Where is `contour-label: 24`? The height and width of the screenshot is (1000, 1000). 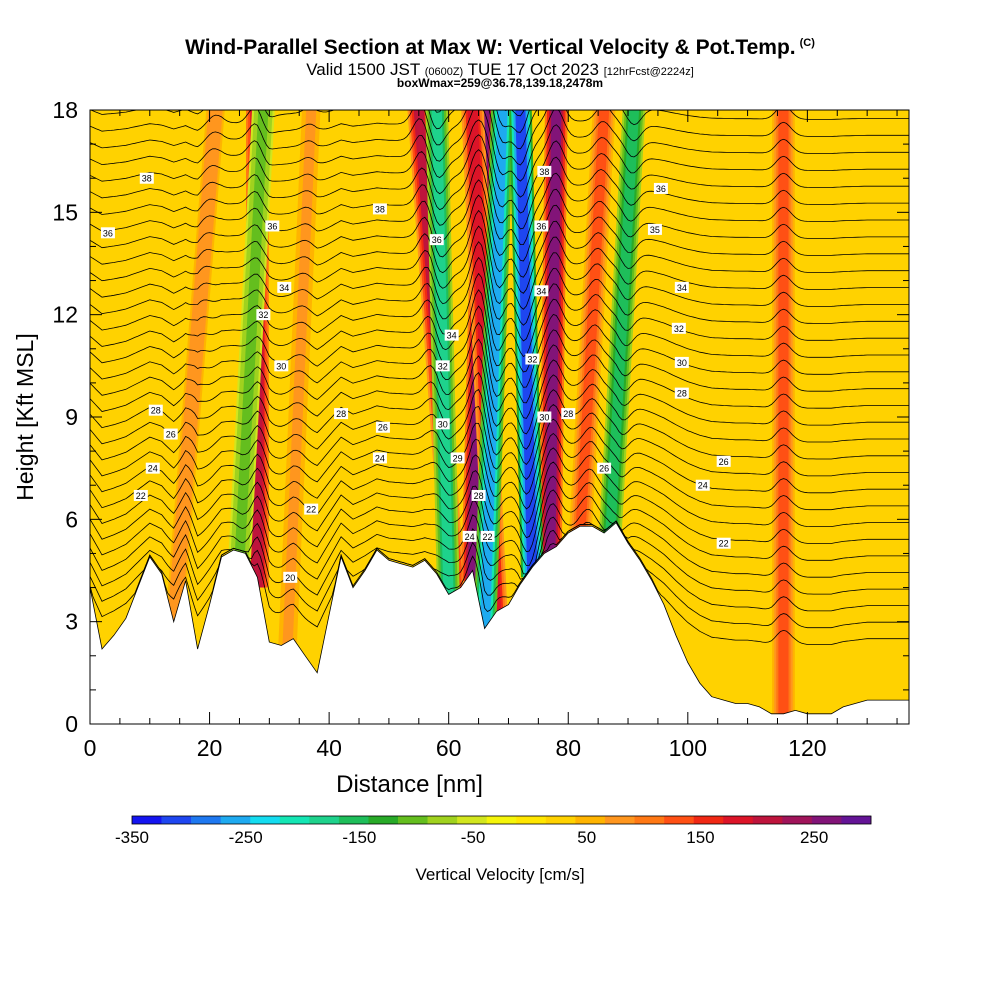
contour-label: 24 is located at coordinates (469, 536).